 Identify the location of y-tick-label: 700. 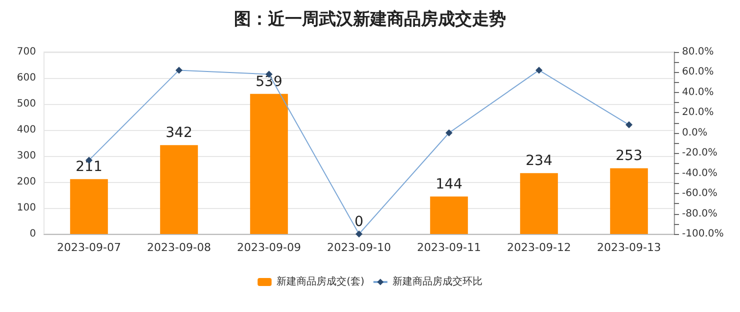
(26, 52).